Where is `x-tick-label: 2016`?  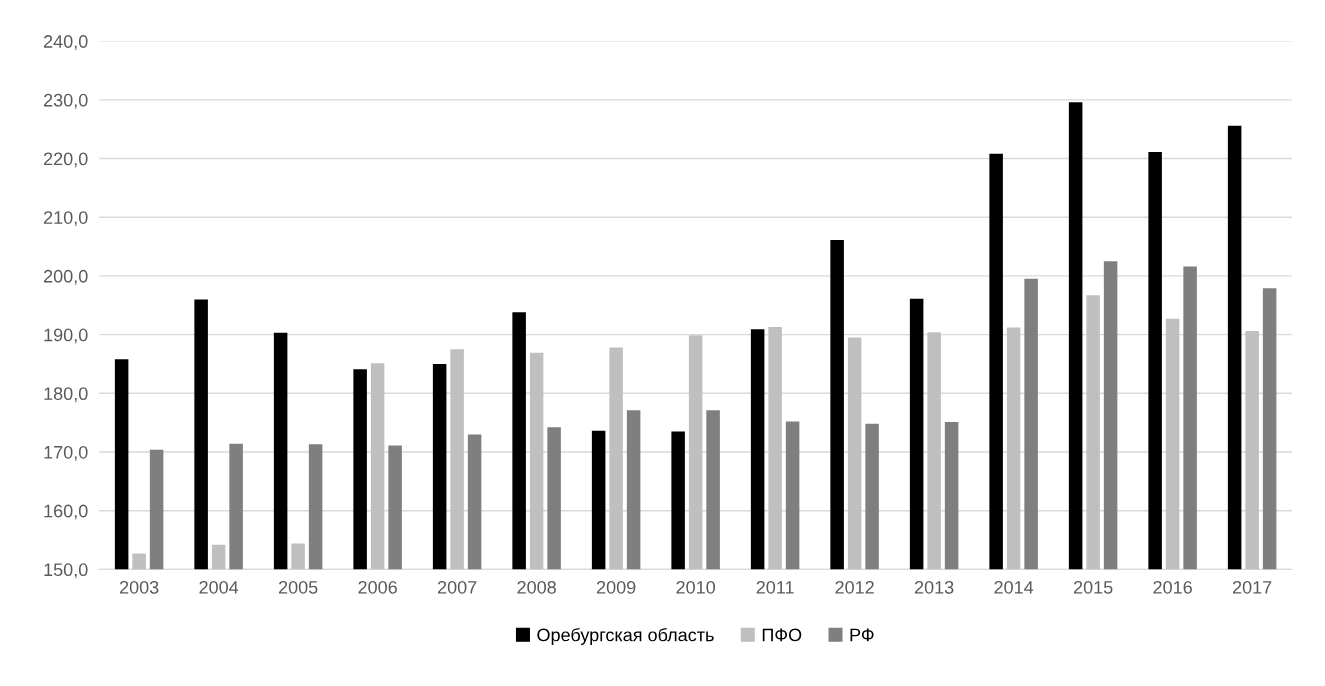
x-tick-label: 2016 is located at coordinates (1172, 587).